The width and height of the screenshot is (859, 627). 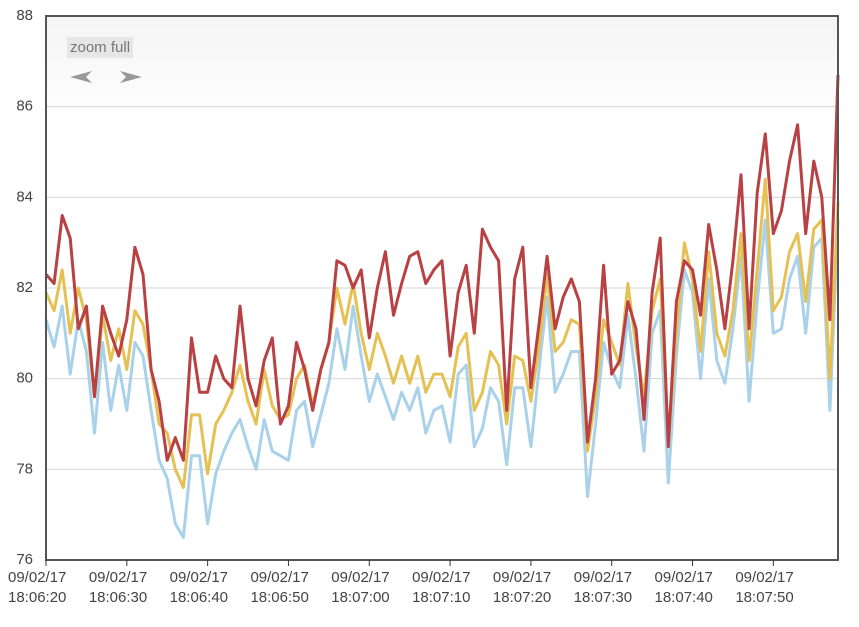 I want to click on x-tick-label: 09/02/17 18:07:30, so click(x=603, y=587).